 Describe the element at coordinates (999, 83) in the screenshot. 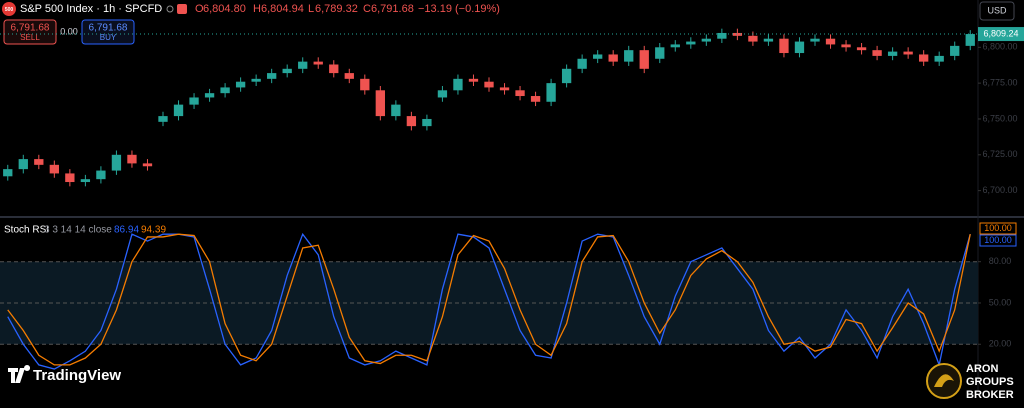

I see `y-tick-label: 6,775.00` at that location.